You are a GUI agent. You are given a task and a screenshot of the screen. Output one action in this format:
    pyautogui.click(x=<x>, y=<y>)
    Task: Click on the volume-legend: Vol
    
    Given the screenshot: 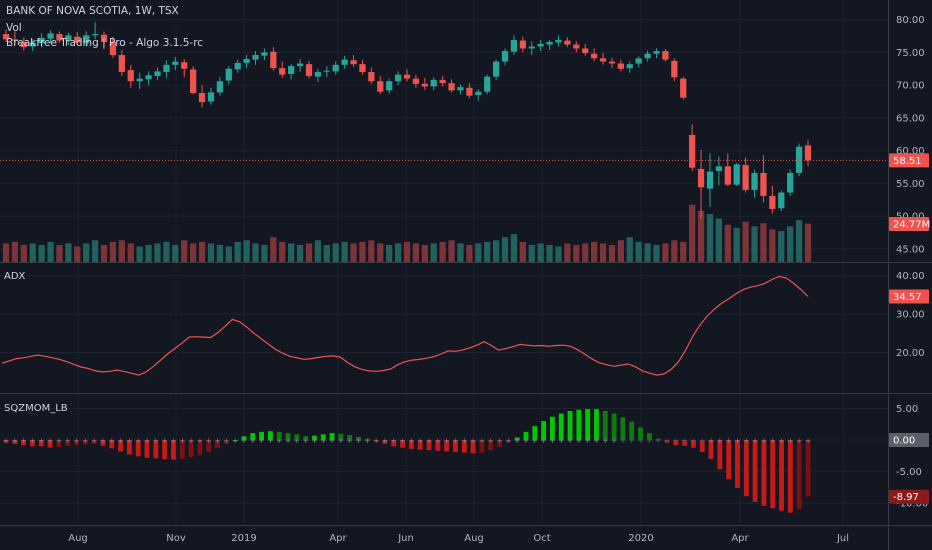 What is the action you would take?
    pyautogui.click(x=14, y=28)
    